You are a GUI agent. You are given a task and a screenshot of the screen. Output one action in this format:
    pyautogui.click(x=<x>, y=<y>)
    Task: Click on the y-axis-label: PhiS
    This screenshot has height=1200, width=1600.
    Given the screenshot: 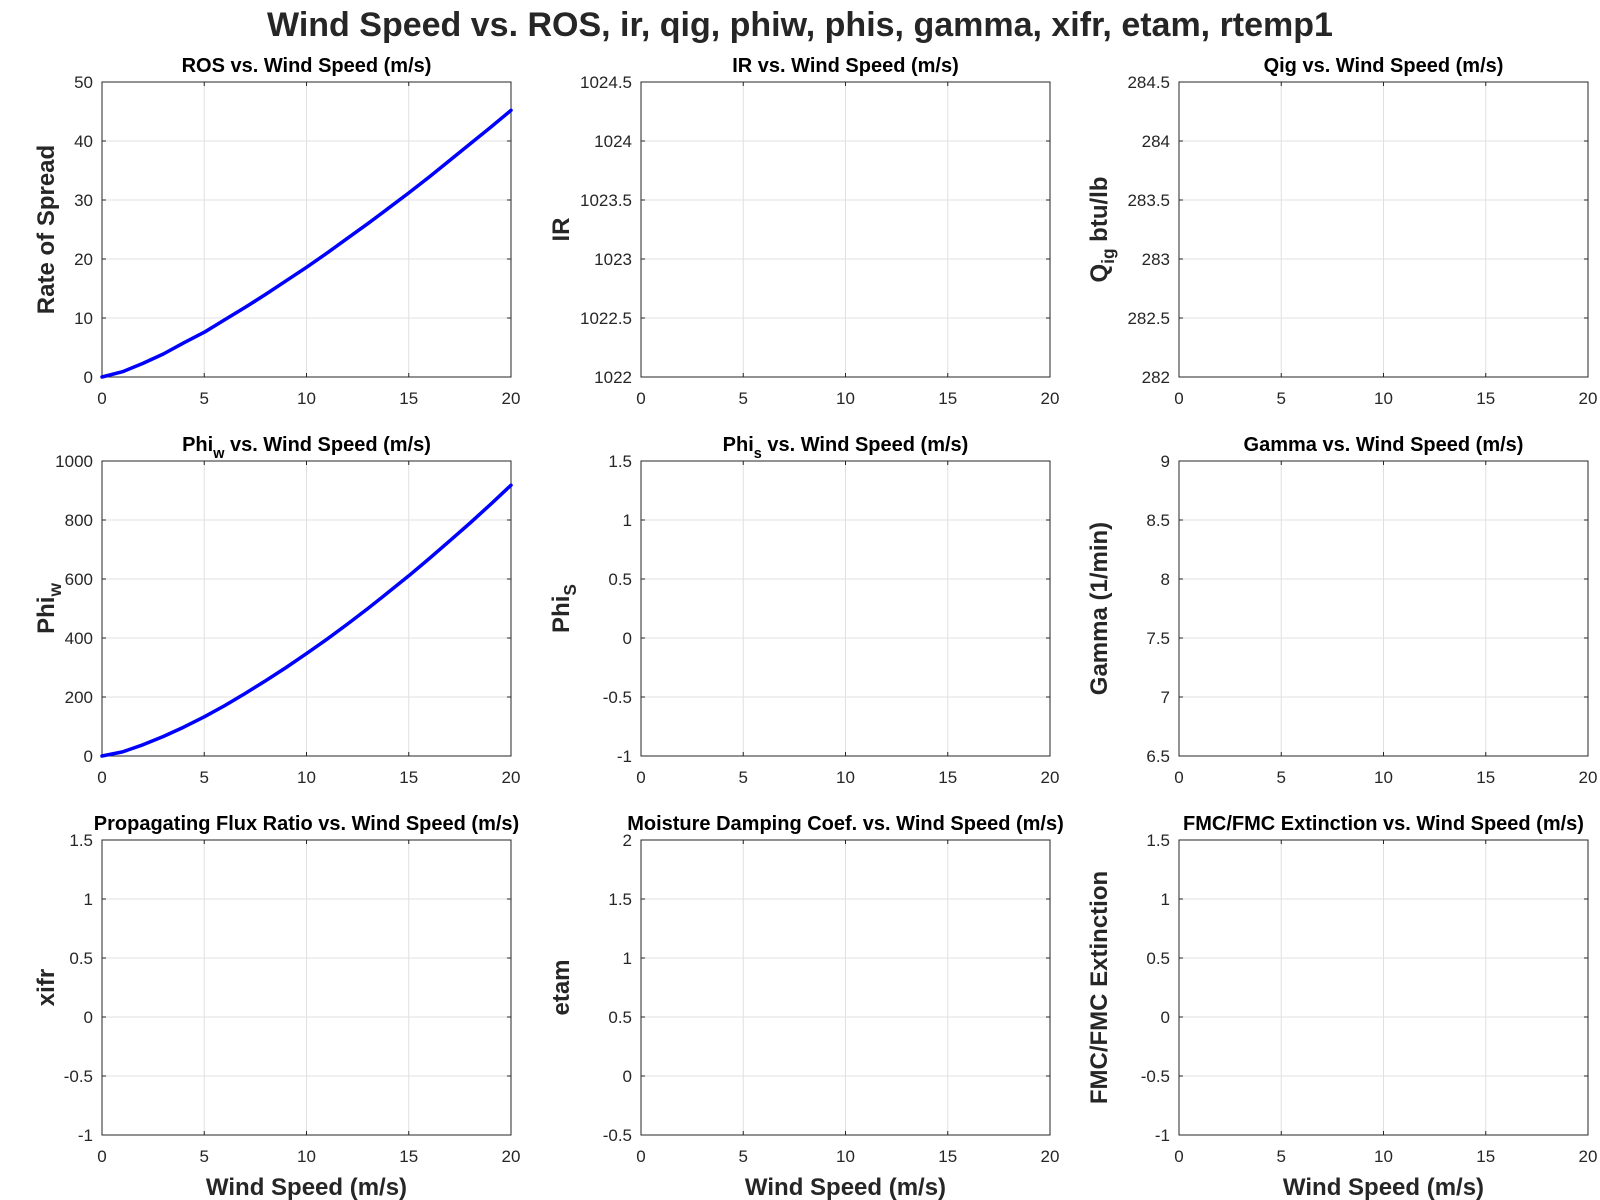 What is the action you would take?
    pyautogui.click(x=564, y=608)
    